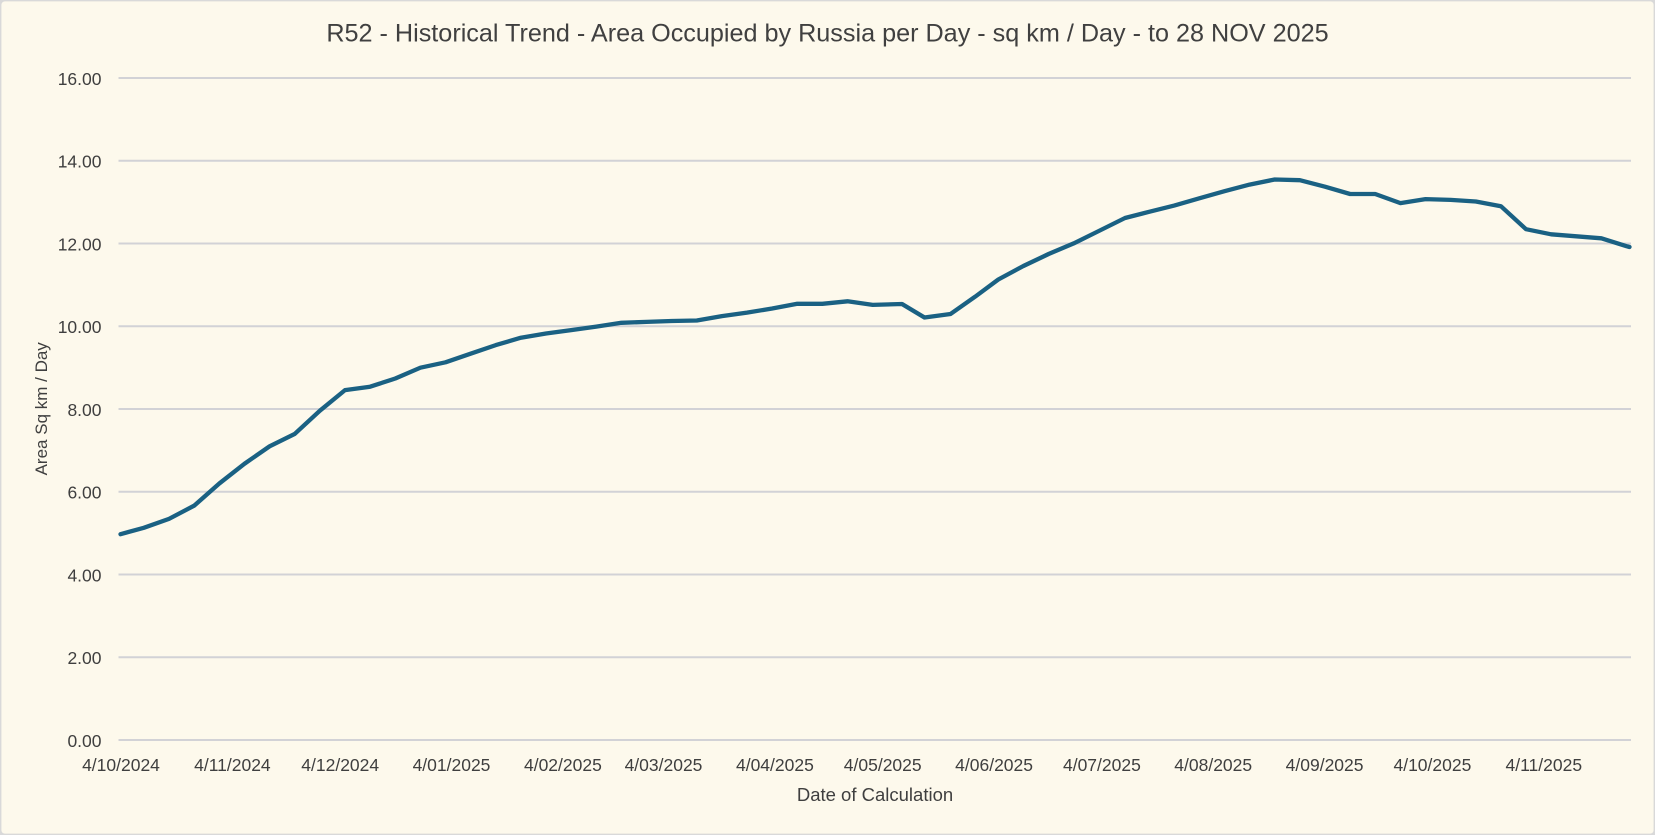  What do you see at coordinates (1213, 765) in the screenshot?
I see `svg-text: 4/08/2025` at bounding box center [1213, 765].